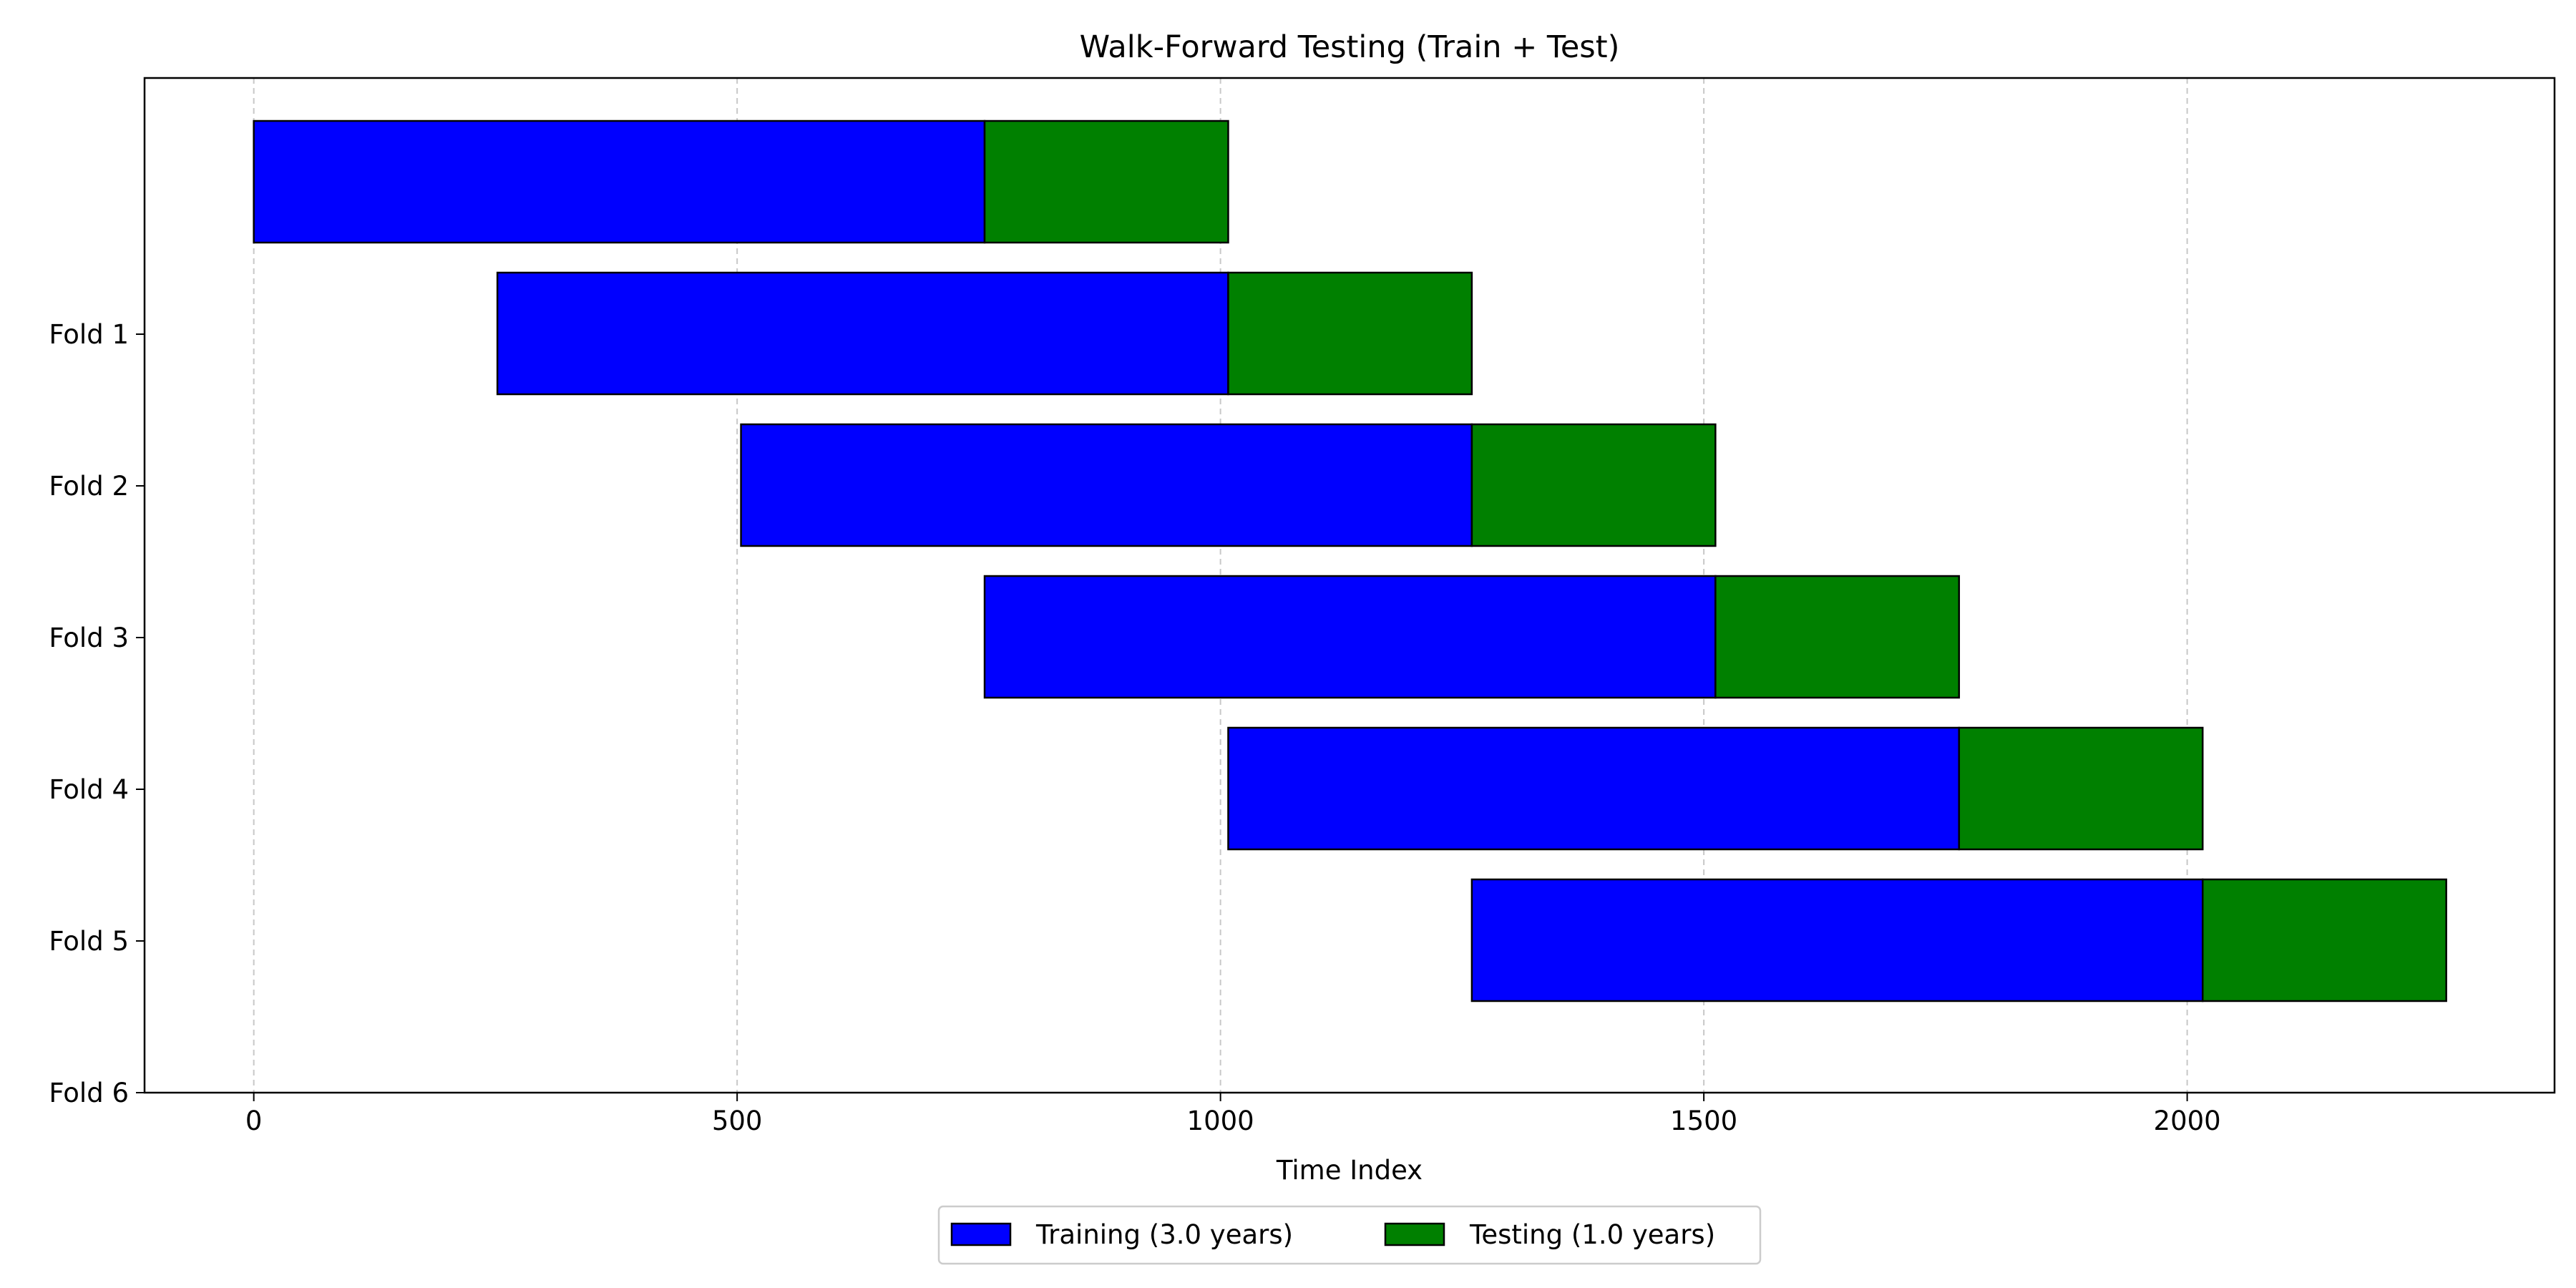 This screenshot has width=2576, height=1288. What do you see at coordinates (1350, 47) in the screenshot?
I see `chart-title: Walk-Forward Testing (Train + Test)` at bounding box center [1350, 47].